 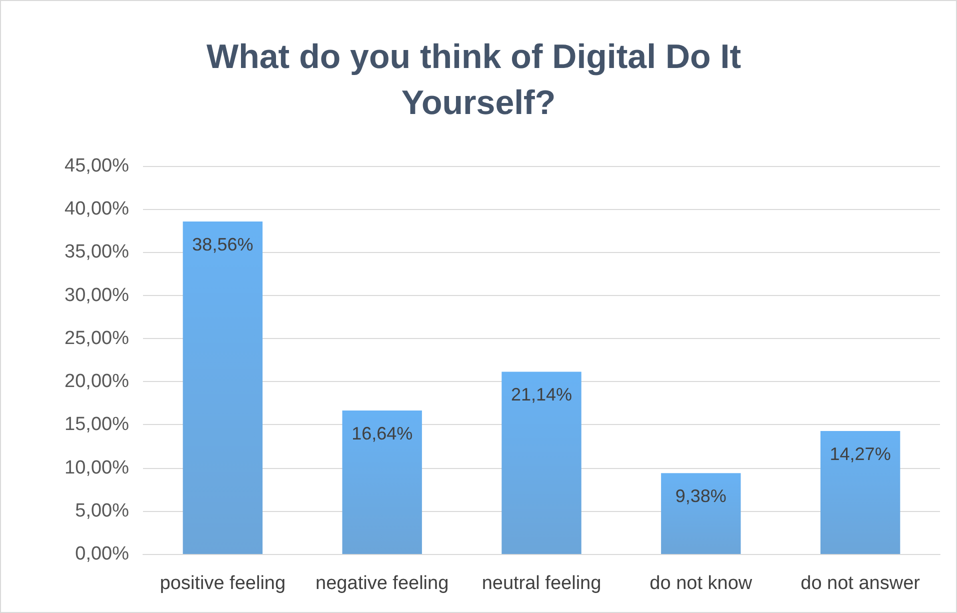 What do you see at coordinates (97, 295) in the screenshot?
I see `y-tick-label: 30,00%` at bounding box center [97, 295].